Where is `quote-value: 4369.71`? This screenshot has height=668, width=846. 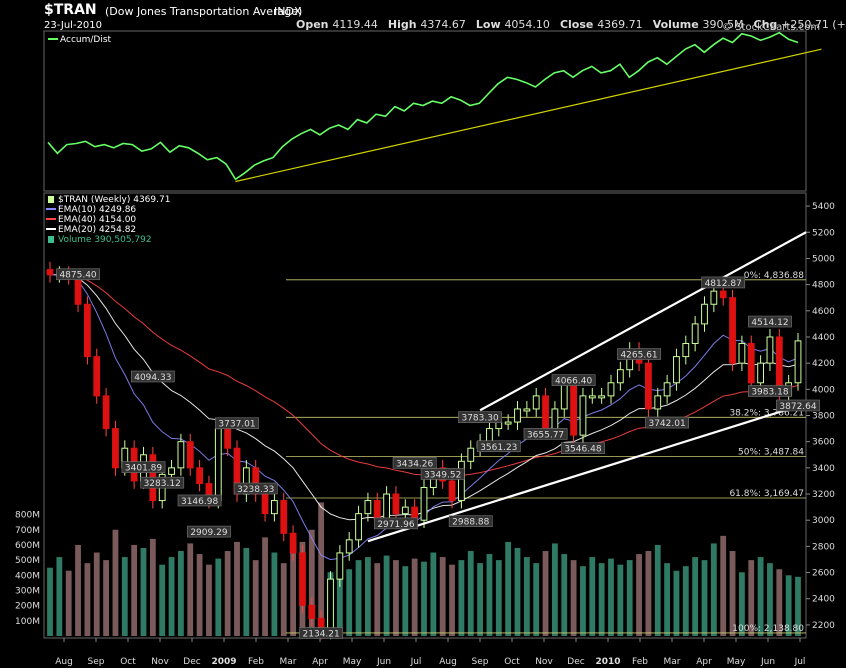 quote-value: 4369.71 is located at coordinates (620, 24).